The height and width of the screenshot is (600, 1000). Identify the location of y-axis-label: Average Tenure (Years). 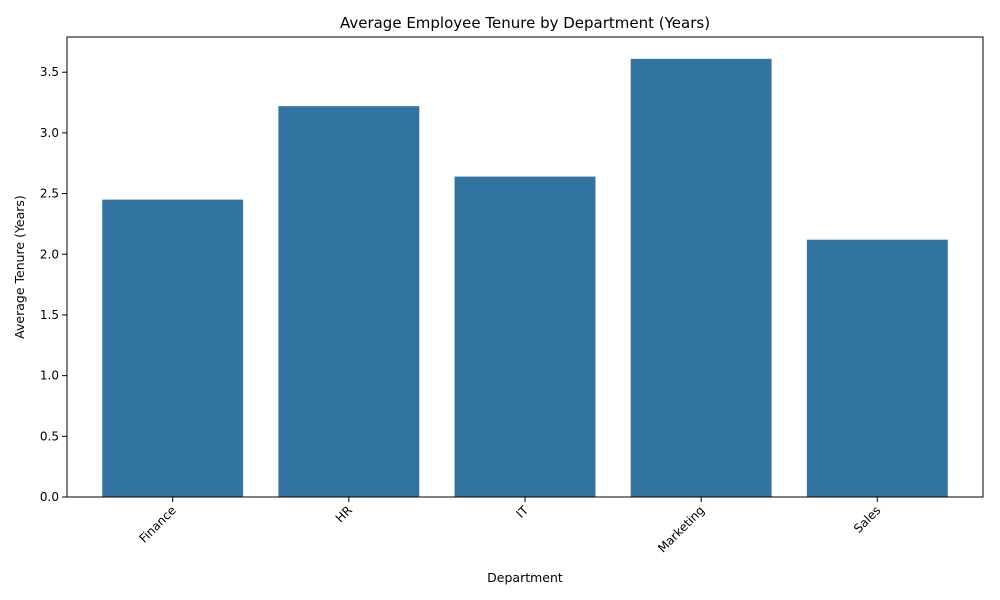
(19, 267).